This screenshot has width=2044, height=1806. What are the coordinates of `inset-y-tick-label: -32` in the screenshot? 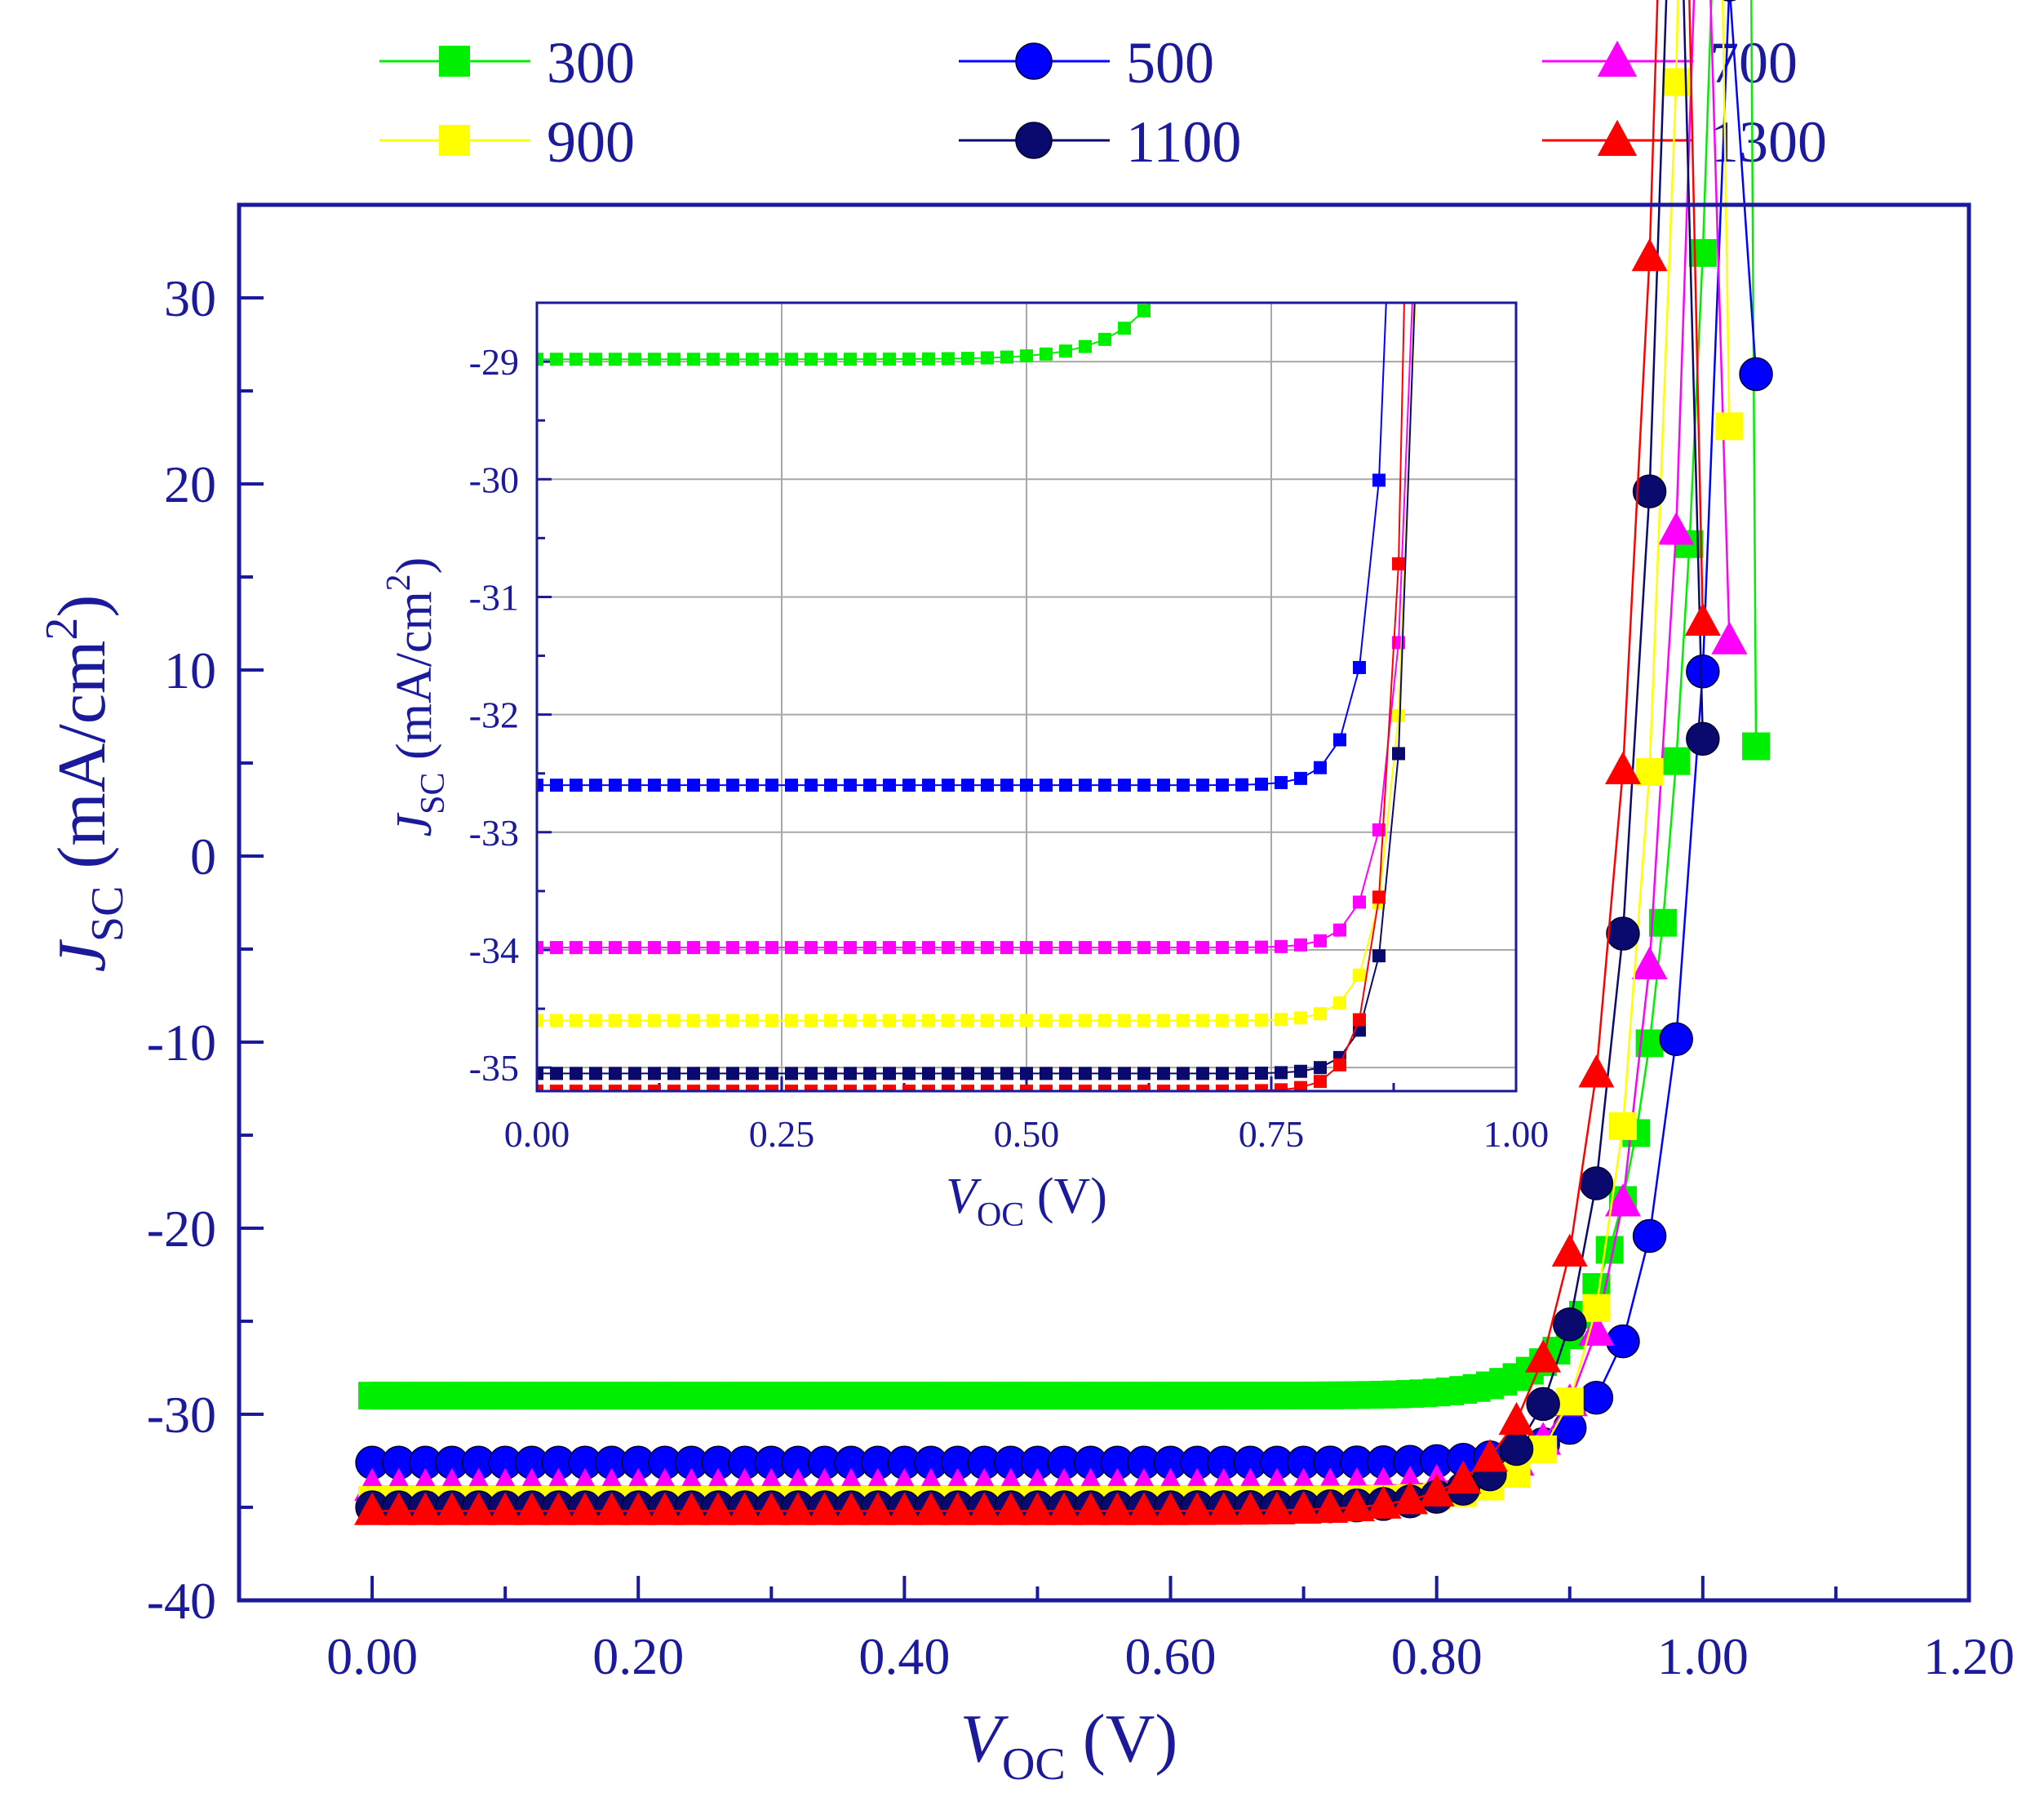 It's located at (494, 715).